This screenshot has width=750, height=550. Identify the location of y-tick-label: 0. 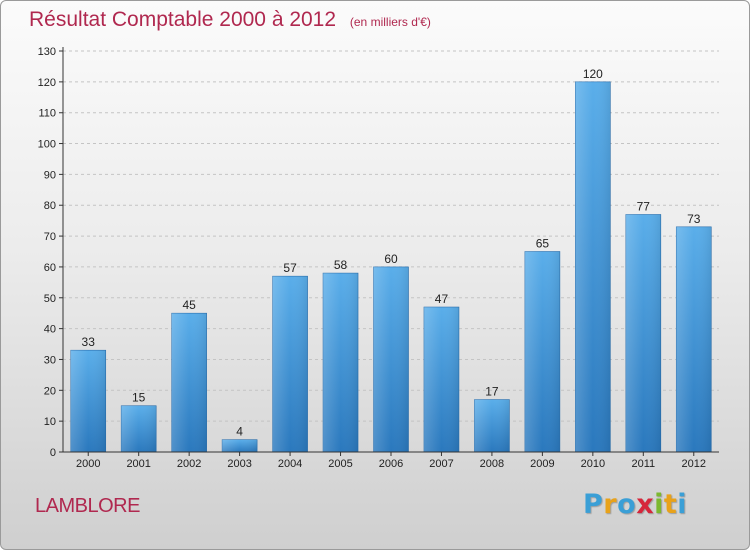
(53, 453).